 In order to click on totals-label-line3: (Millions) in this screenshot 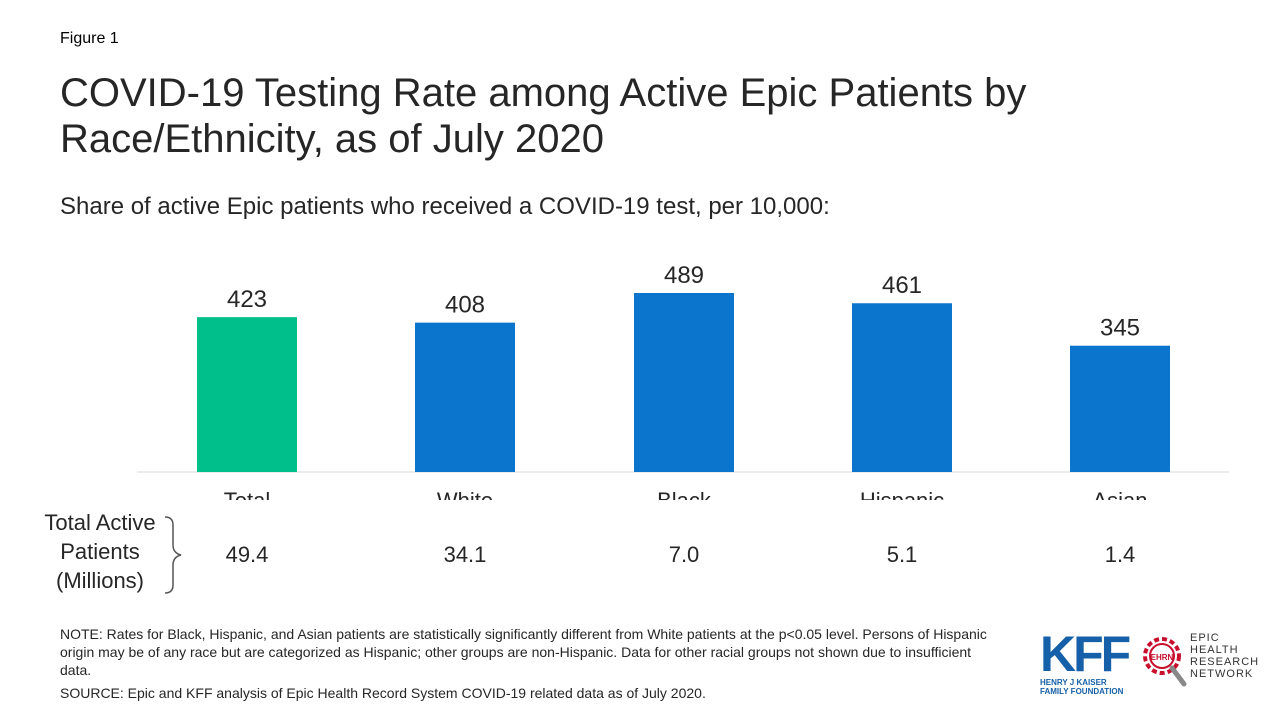, I will do `click(100, 580)`.